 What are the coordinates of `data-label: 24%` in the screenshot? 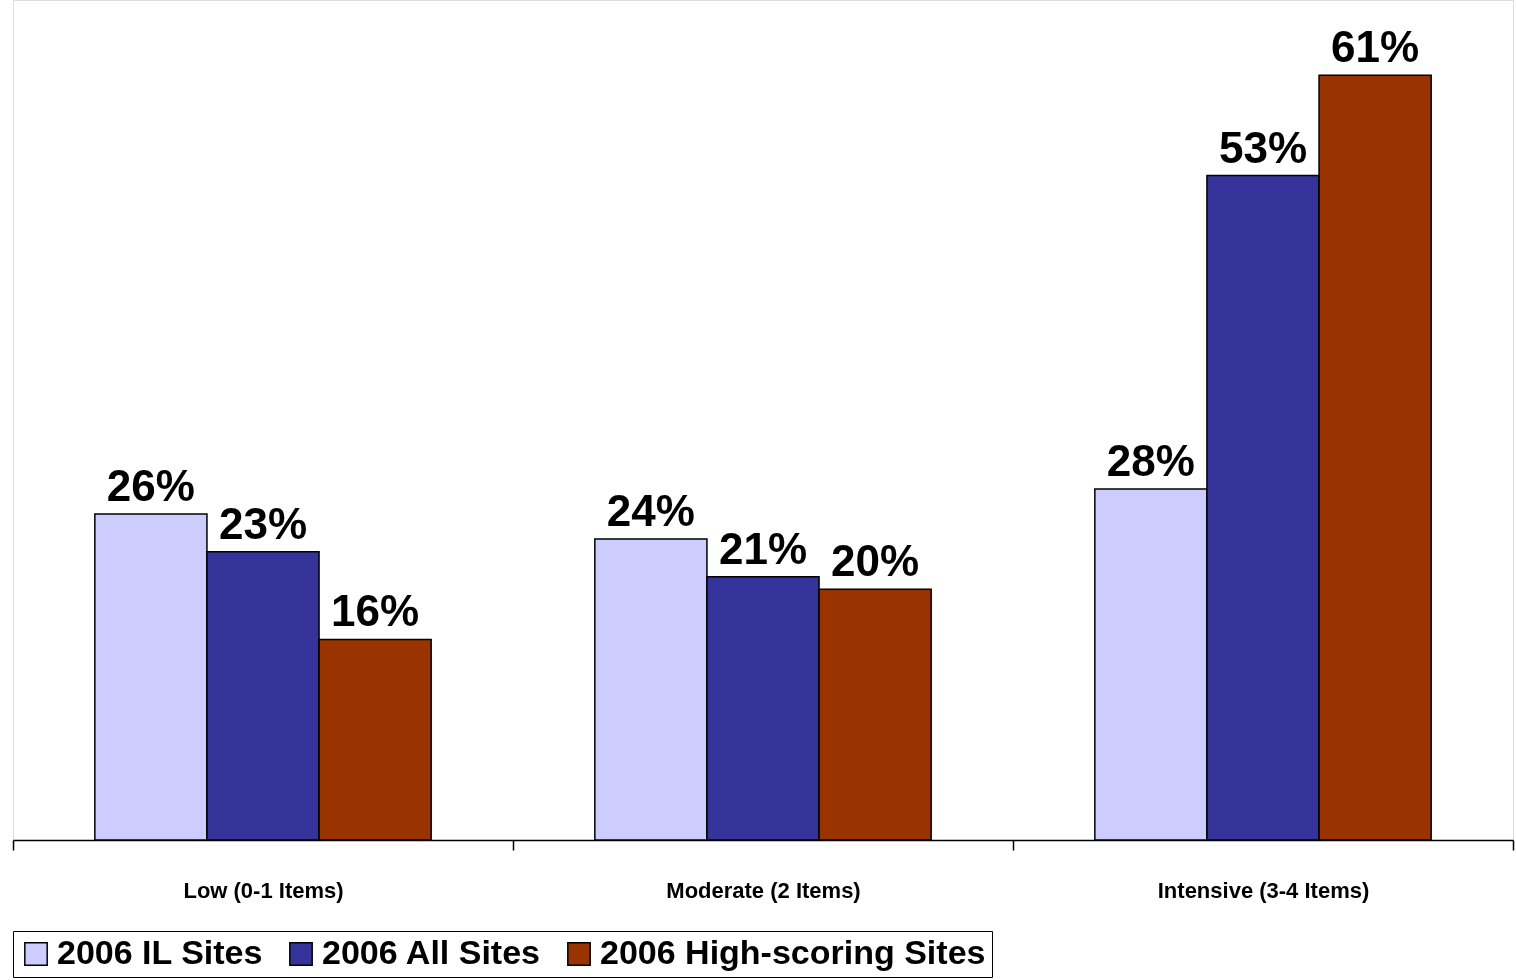 It's located at (650, 511).